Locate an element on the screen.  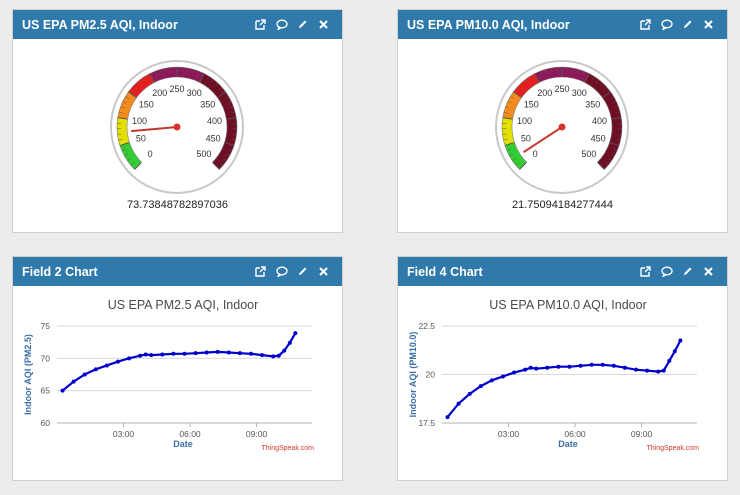
x-tick-label: 06:00 is located at coordinates (190, 434).